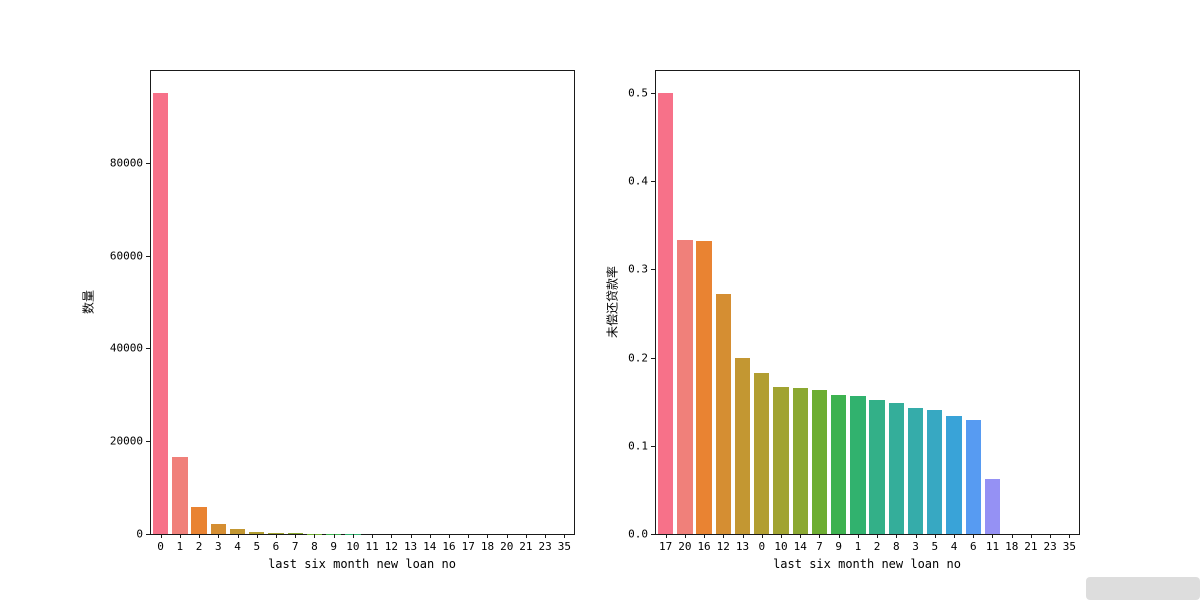 This screenshot has height=600, width=1200. What do you see at coordinates (564, 546) in the screenshot?
I see `x-tick-label: 35` at bounding box center [564, 546].